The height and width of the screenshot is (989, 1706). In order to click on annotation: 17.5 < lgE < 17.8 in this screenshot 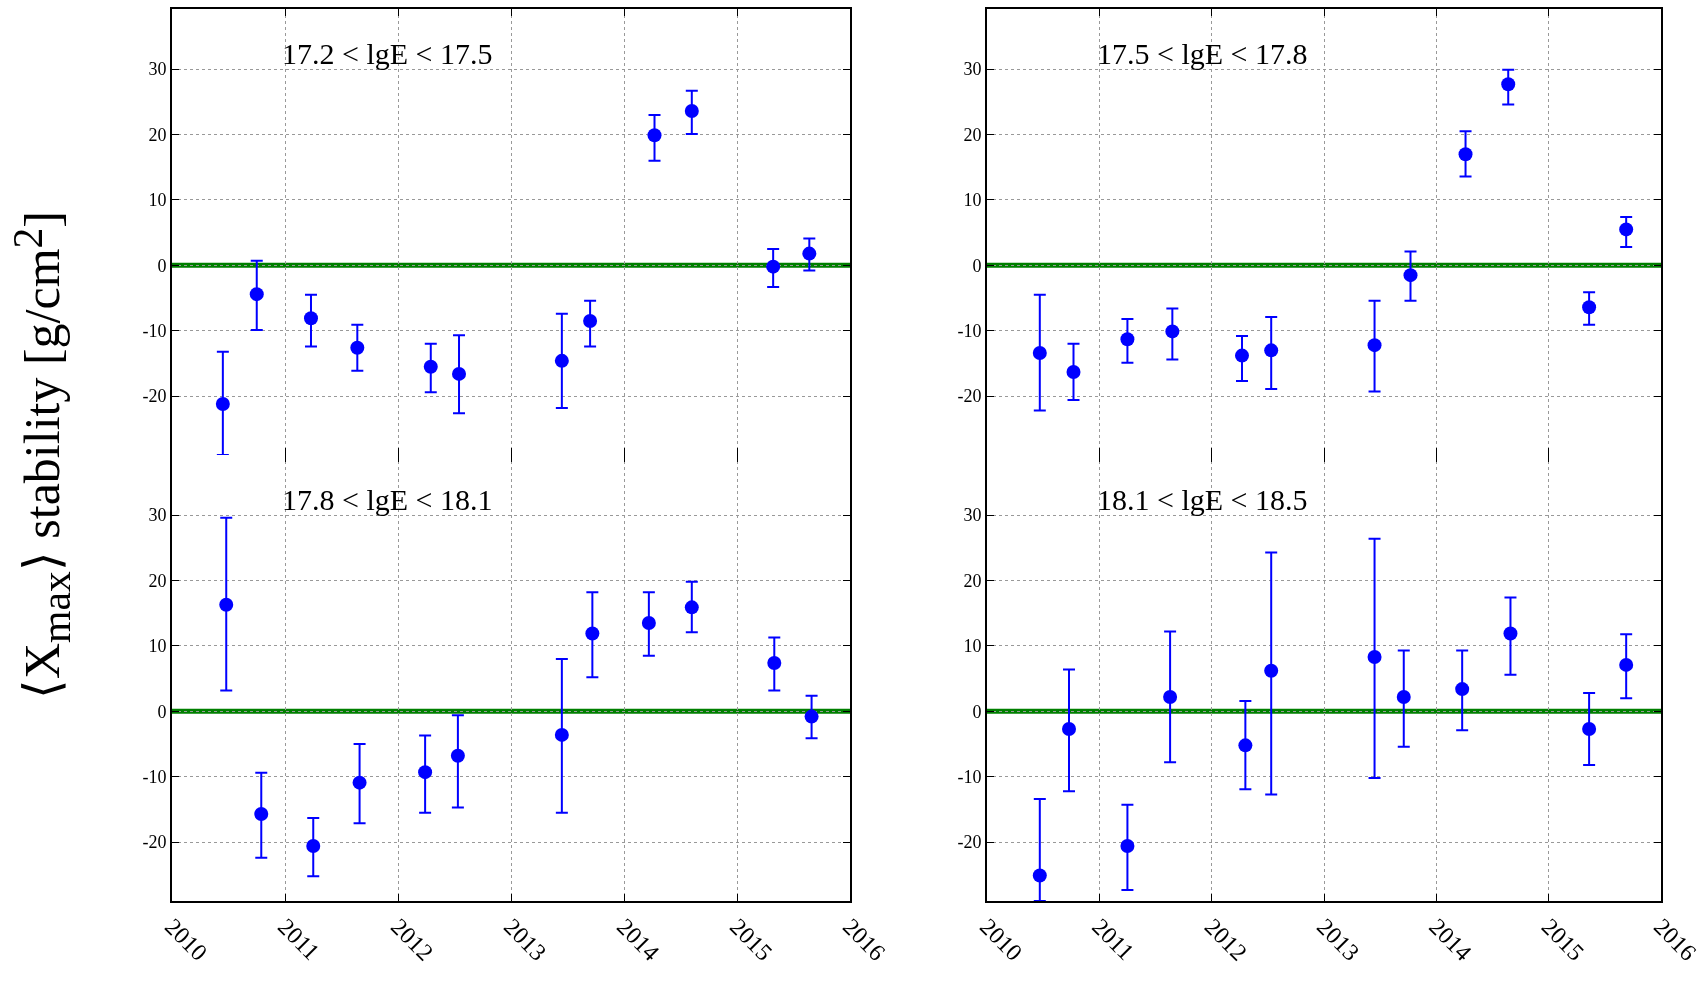, I will do `click(1202, 53)`.